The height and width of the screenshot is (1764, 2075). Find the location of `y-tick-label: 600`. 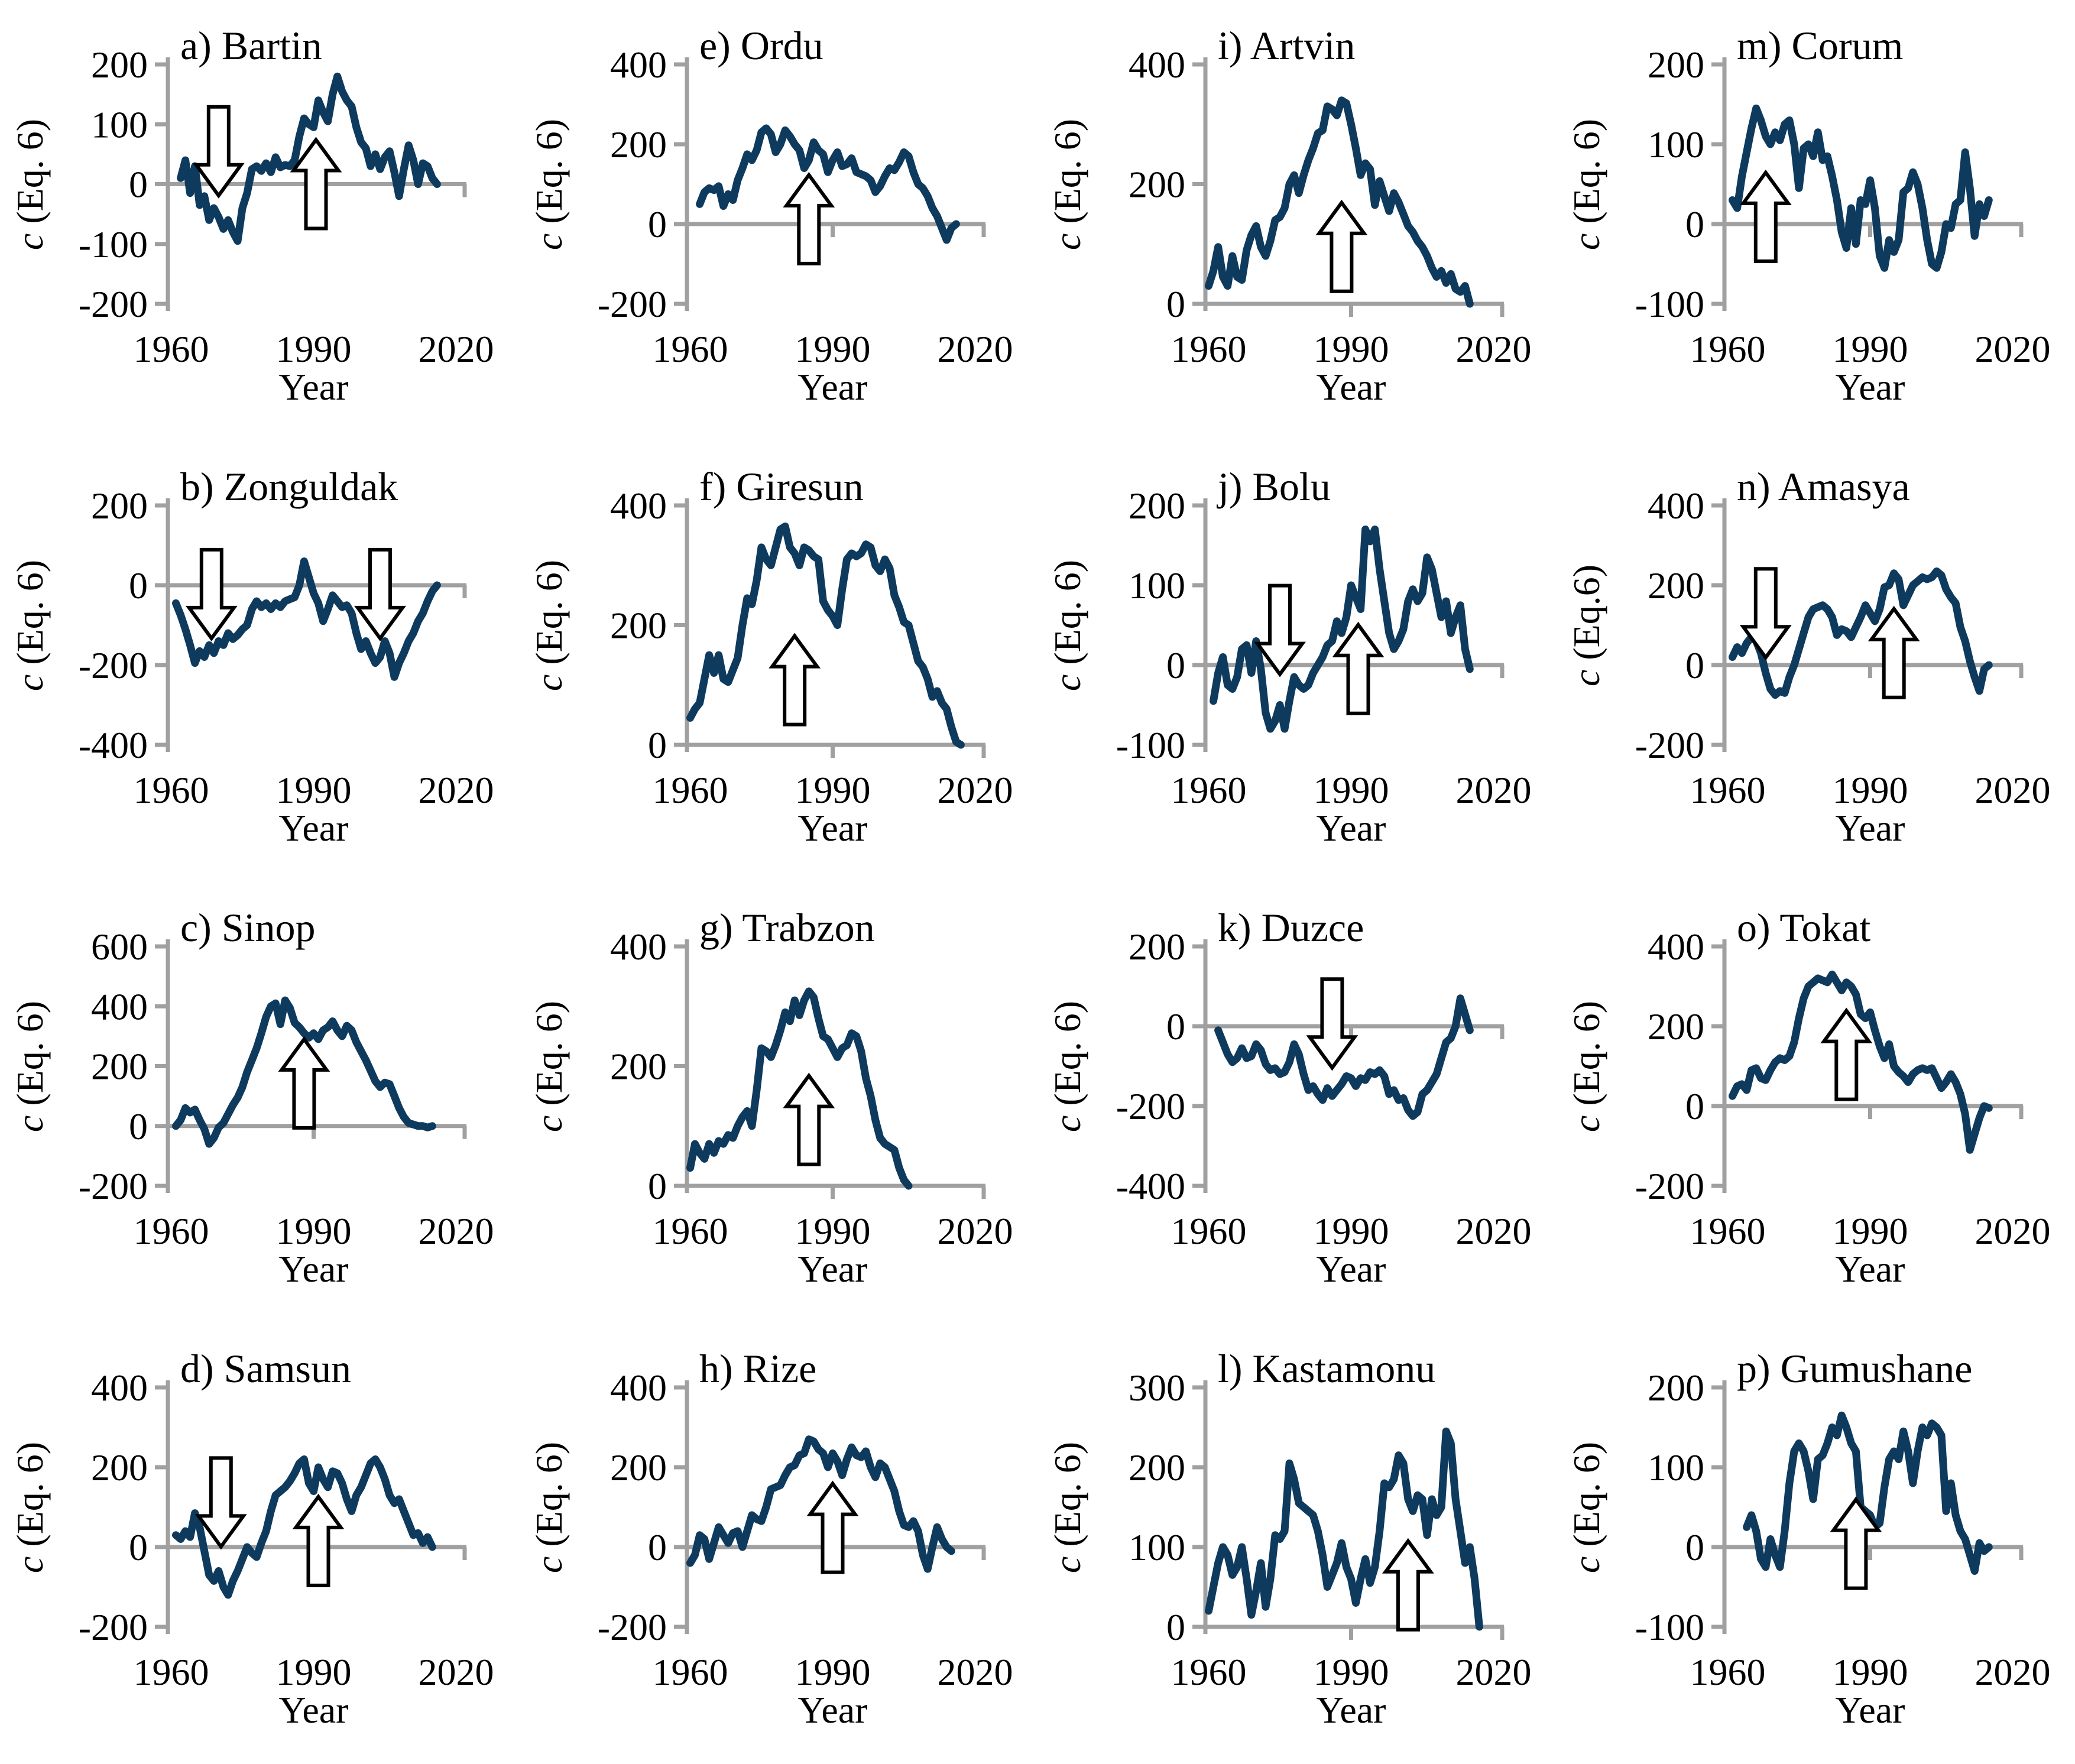

y-tick-label: 600 is located at coordinates (120, 947).